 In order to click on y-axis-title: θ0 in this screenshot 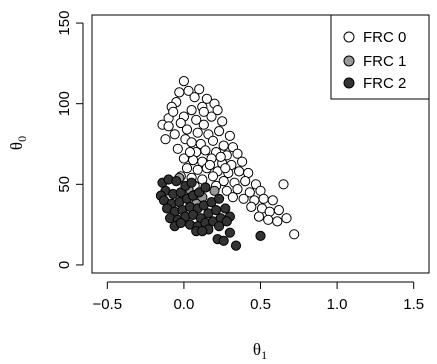, I will do `click(18, 143)`.